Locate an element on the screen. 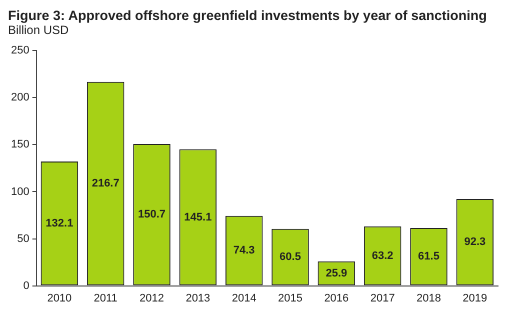 The image size is (517, 329). data-label: 74.3 is located at coordinates (244, 250).